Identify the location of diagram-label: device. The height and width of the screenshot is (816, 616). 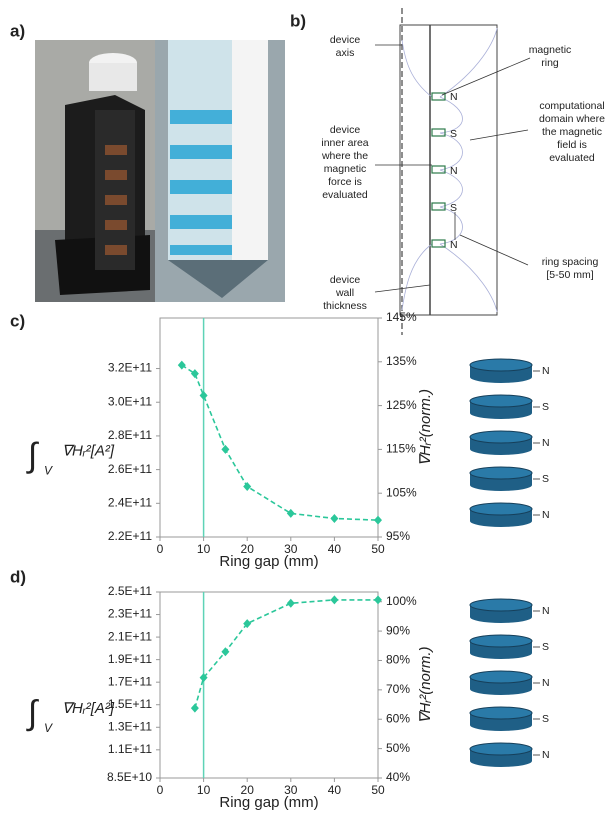
(345, 130).